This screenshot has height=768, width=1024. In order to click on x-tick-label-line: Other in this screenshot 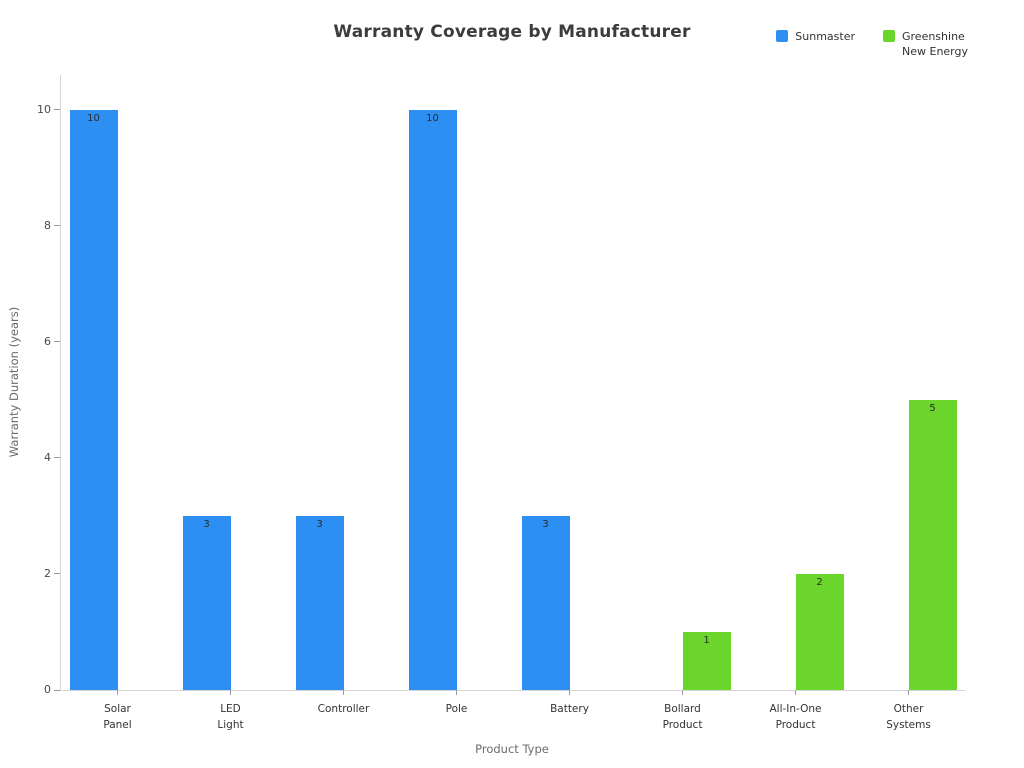, I will do `click(908, 709)`.